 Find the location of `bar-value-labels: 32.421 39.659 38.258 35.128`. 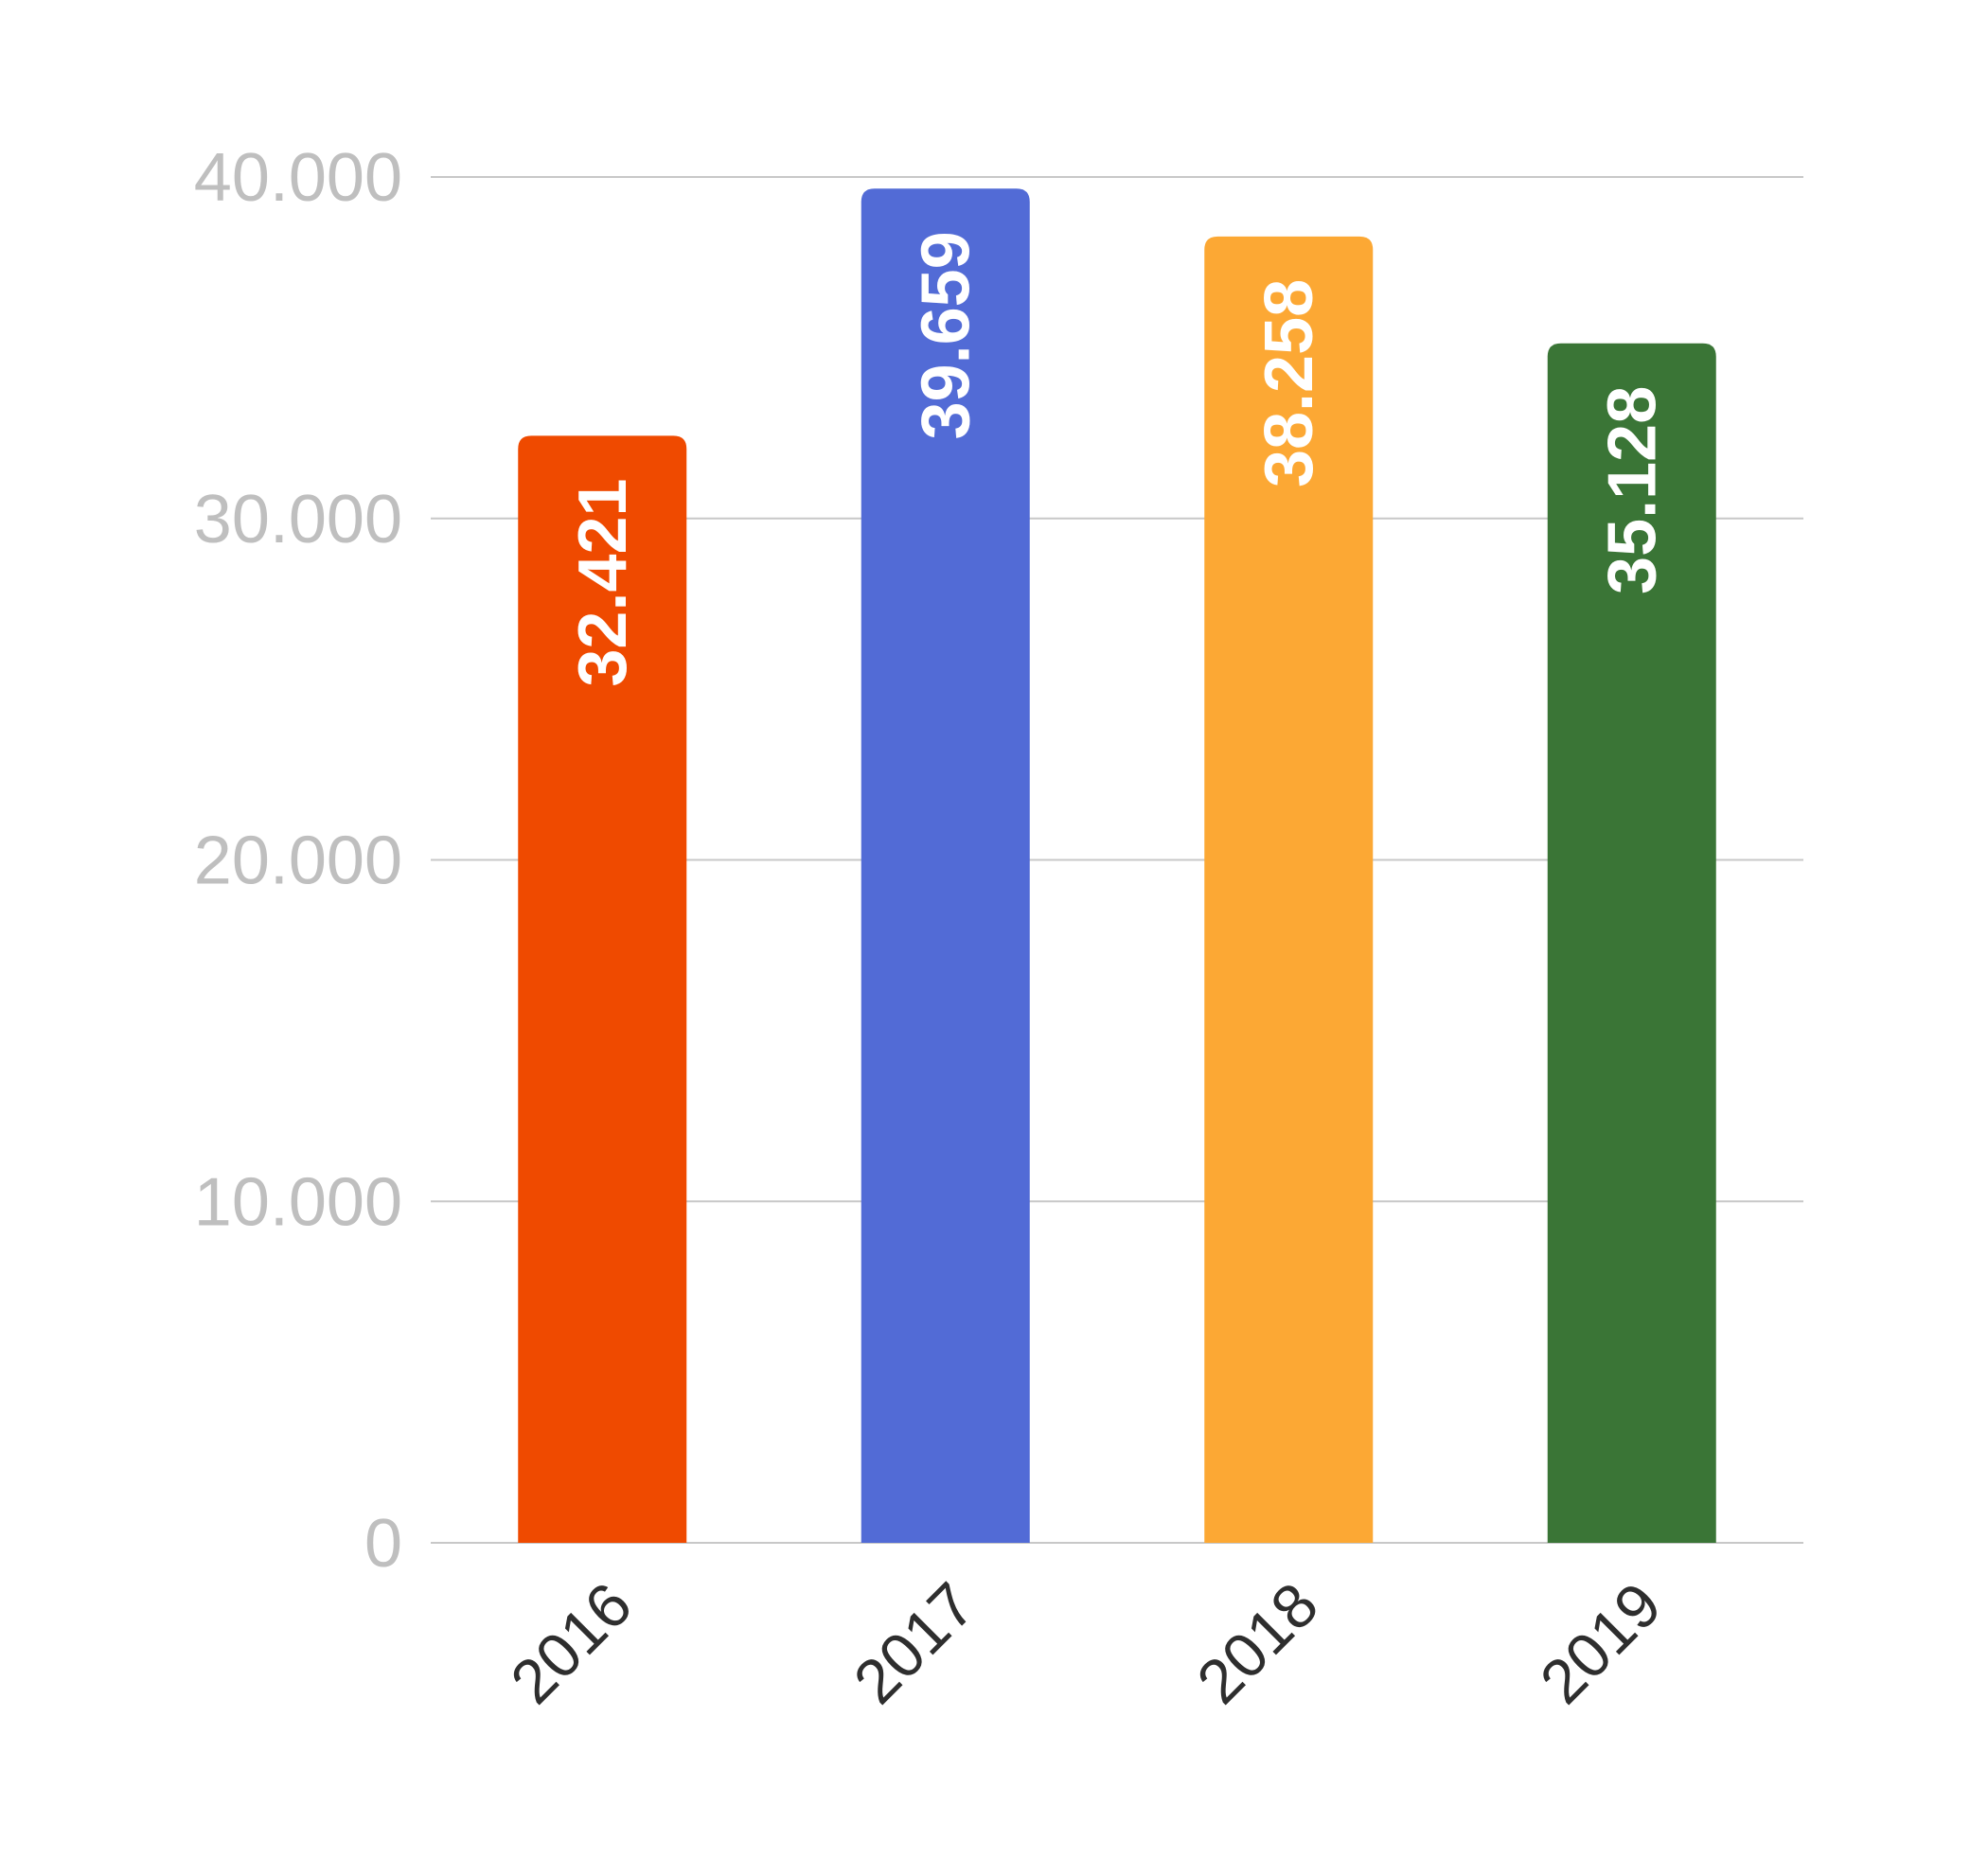

bar-value-labels: 32.421 39.659 38.258 35.128 is located at coordinates (1118, 458).